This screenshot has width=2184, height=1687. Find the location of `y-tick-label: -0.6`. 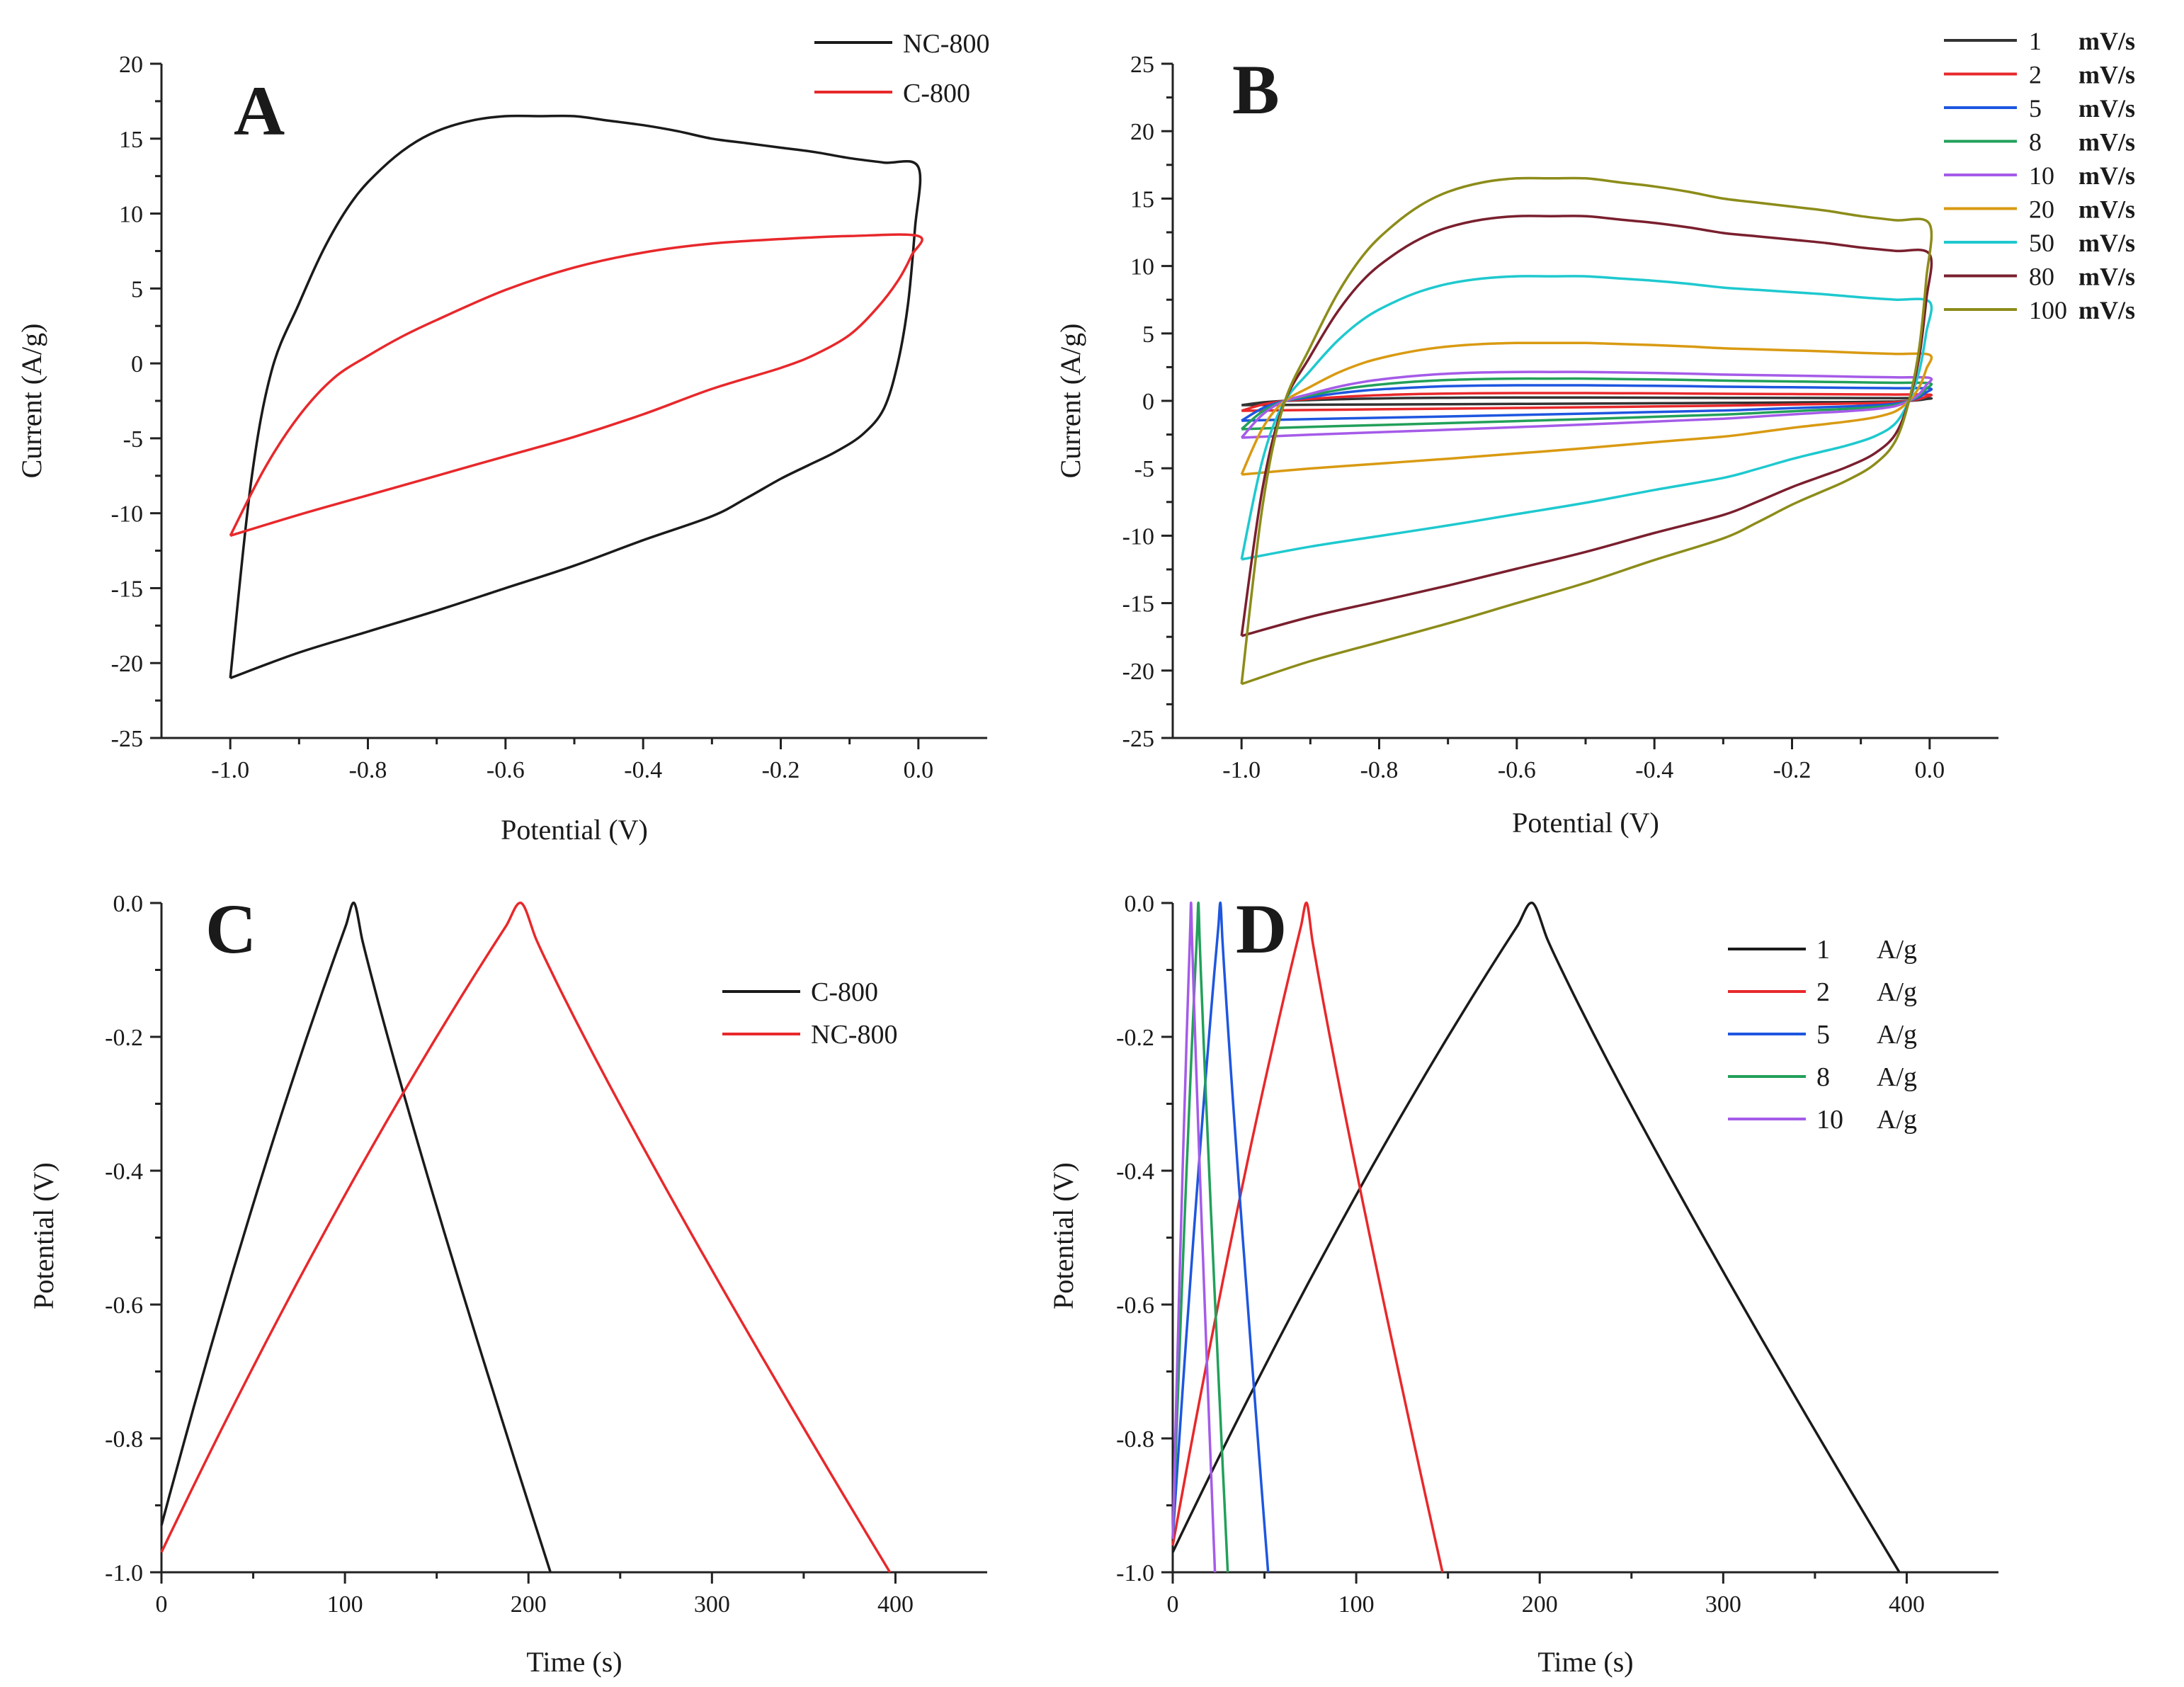

y-tick-label: -0.6 is located at coordinates (124, 1306).